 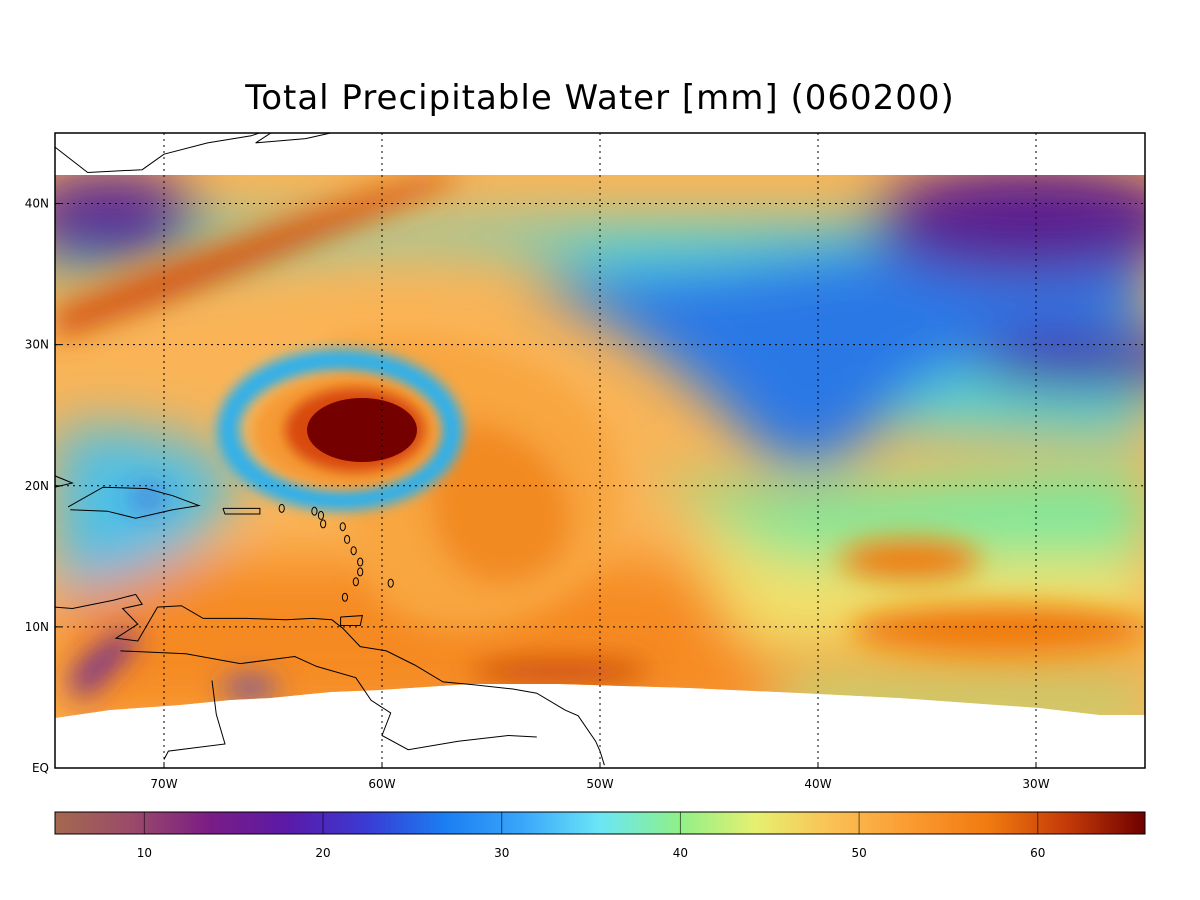 What do you see at coordinates (1035, 784) in the screenshot?
I see `lon-label: 30W` at bounding box center [1035, 784].